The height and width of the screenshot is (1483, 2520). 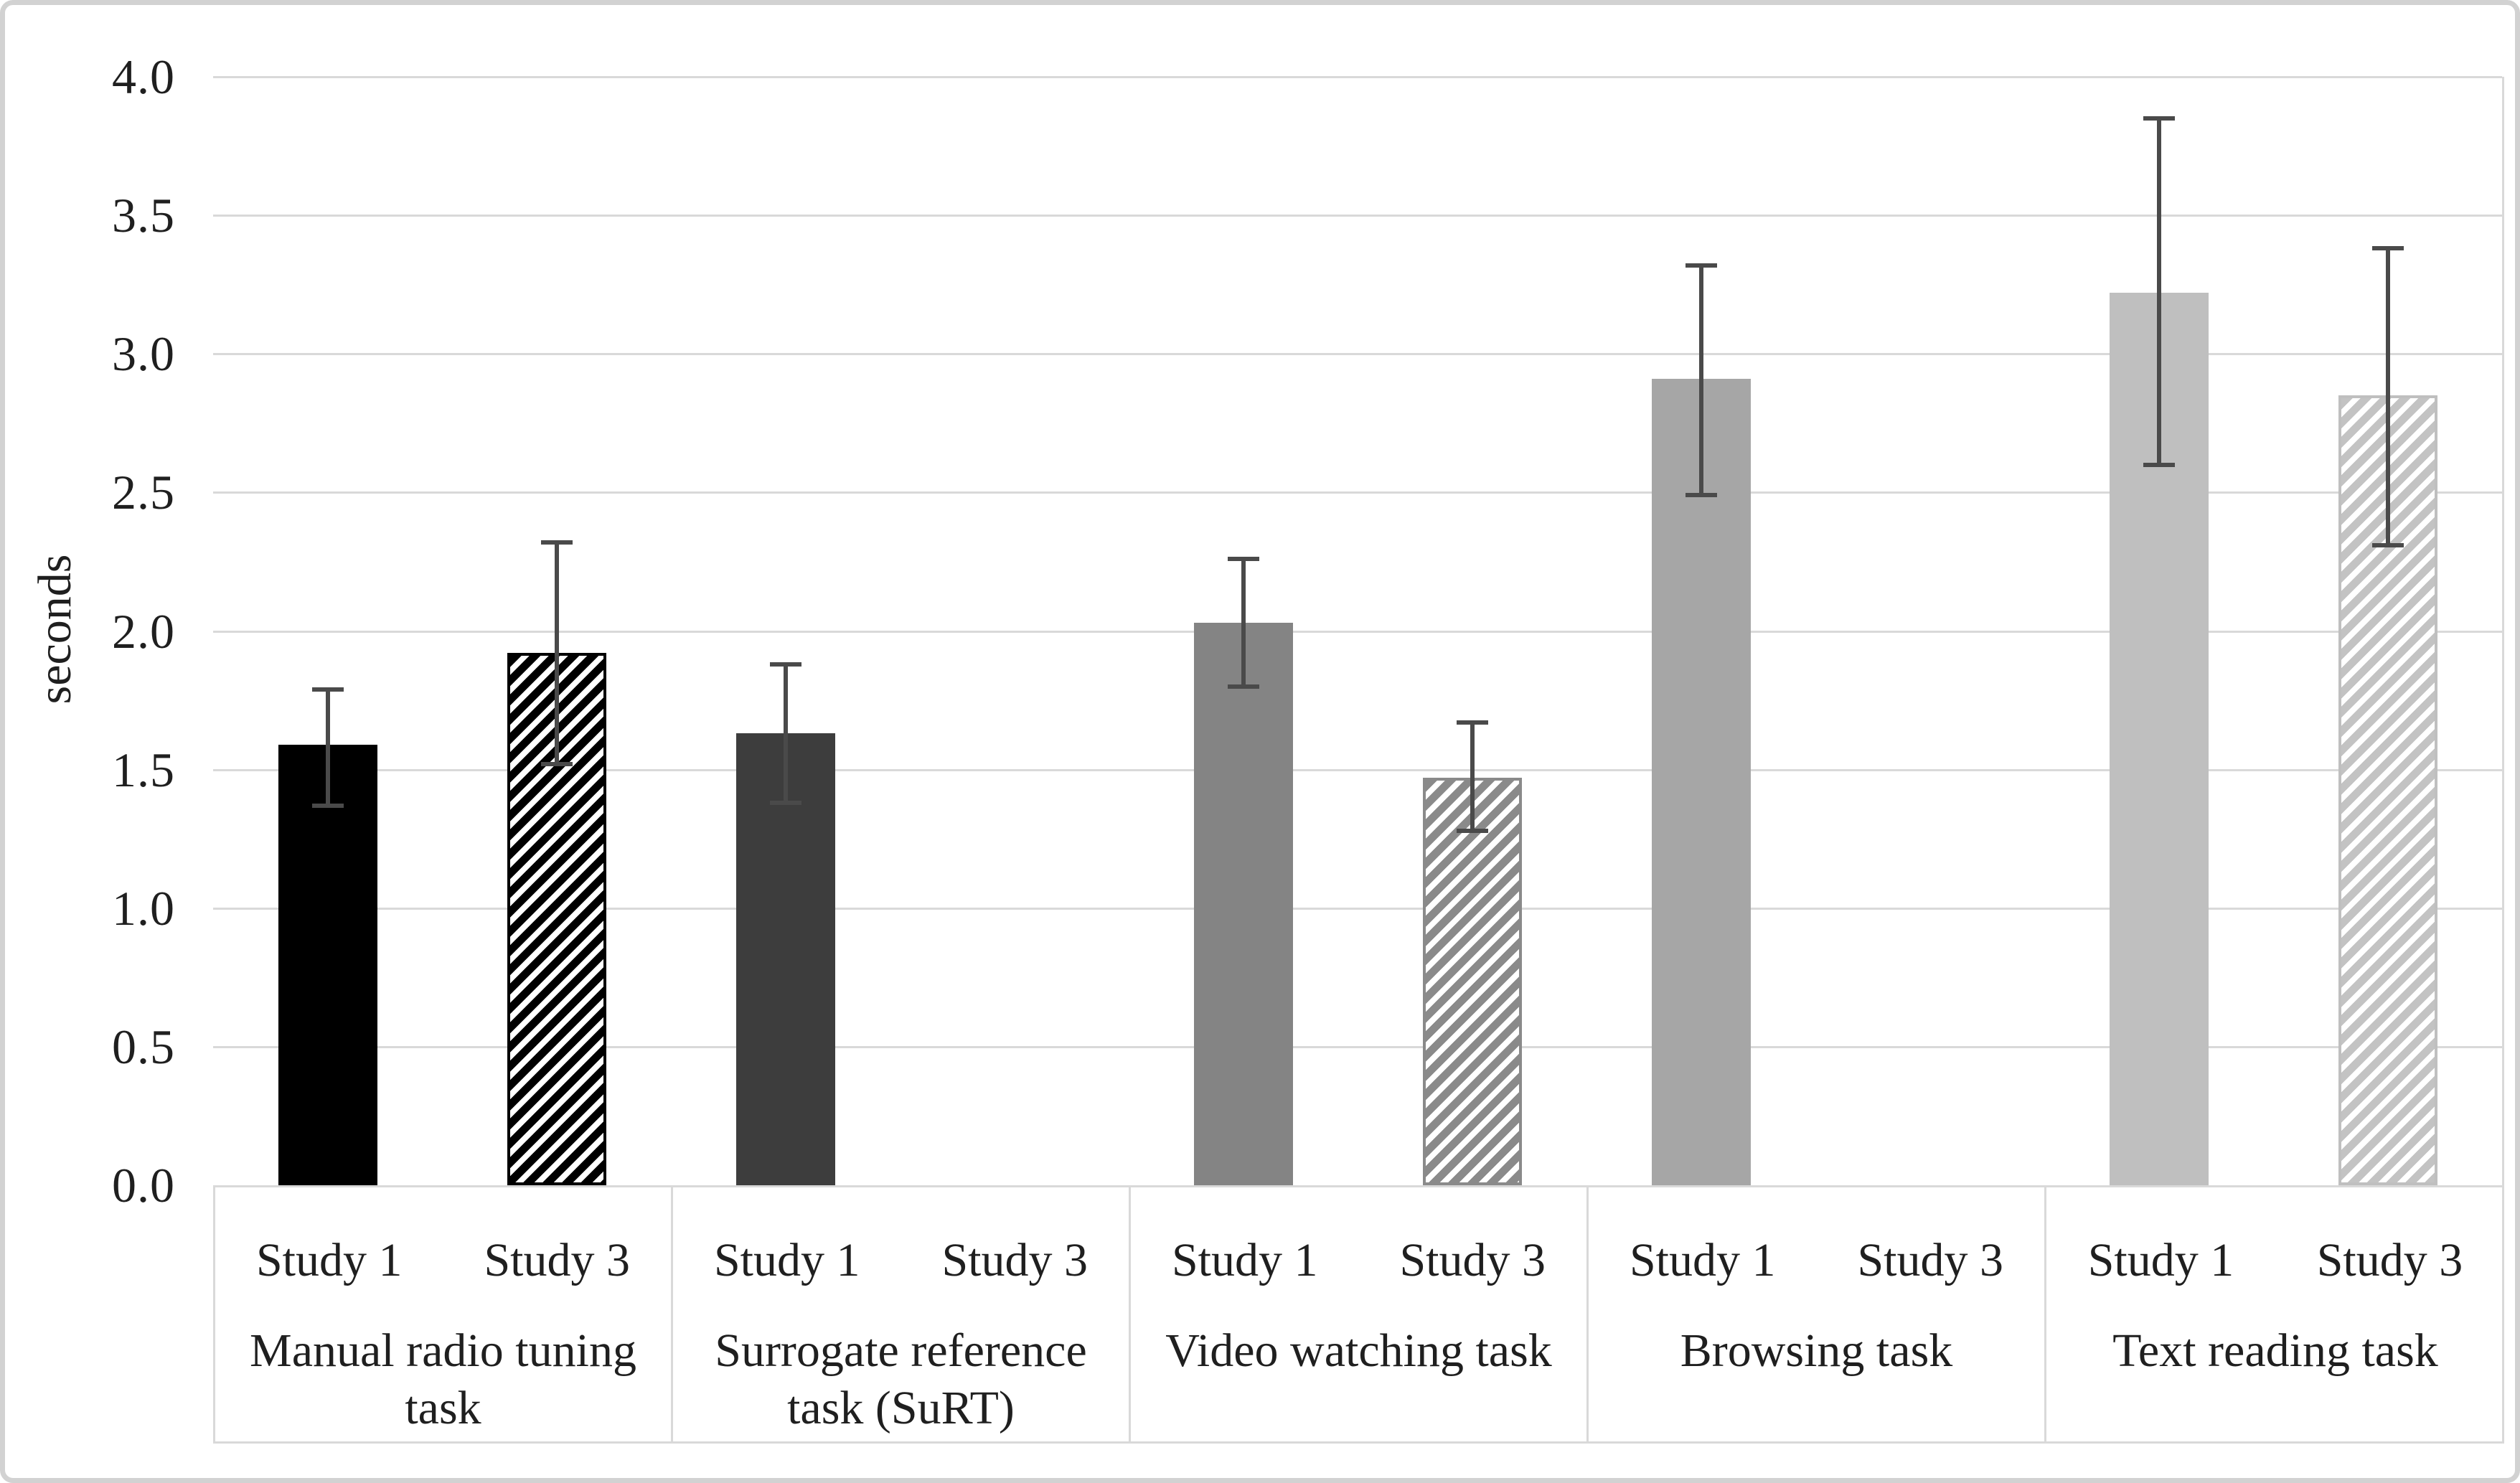 What do you see at coordinates (1816, 1350) in the screenshot?
I see `group-label: Browsing task` at bounding box center [1816, 1350].